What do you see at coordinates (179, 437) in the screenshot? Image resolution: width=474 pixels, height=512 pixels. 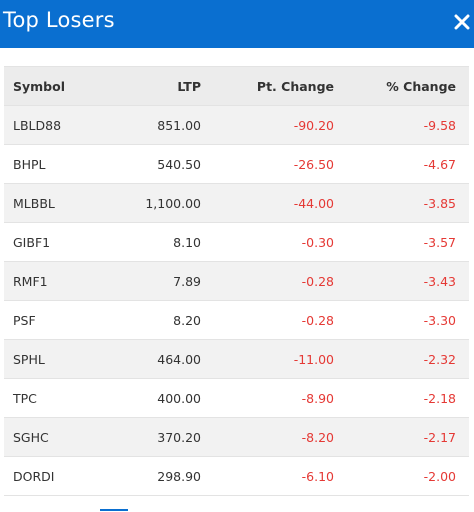 I see `ltp-cell: 370.20` at bounding box center [179, 437].